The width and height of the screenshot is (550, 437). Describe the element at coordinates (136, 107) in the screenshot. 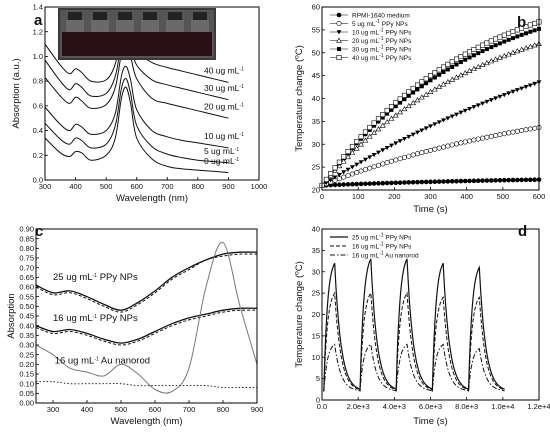

I see `absorption-curve` at that location.